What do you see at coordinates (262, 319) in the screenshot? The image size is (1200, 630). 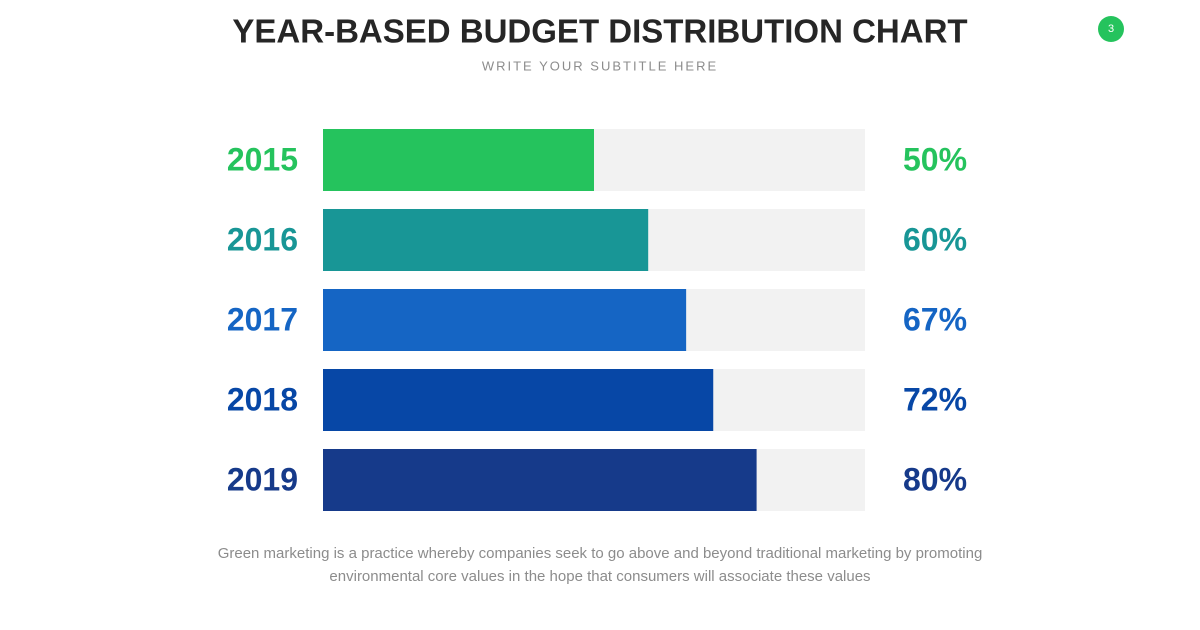 I see `category-label: 2017` at bounding box center [262, 319].